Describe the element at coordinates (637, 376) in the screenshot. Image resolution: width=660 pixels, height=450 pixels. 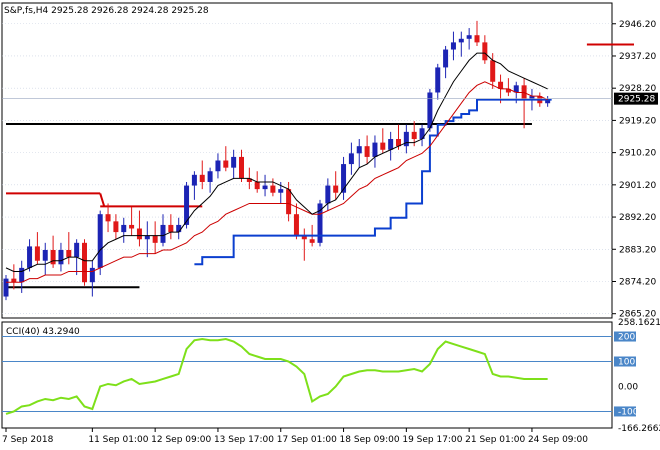
I see `cci-axis: 258.1621 200 100 0.00 -100 -166.2662` at that location.